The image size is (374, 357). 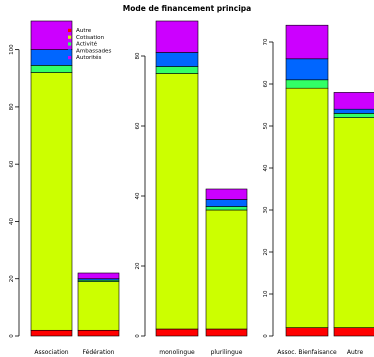 What do you see at coordinates (266, 125) in the screenshot?
I see `y-tick-label: 50` at bounding box center [266, 125].